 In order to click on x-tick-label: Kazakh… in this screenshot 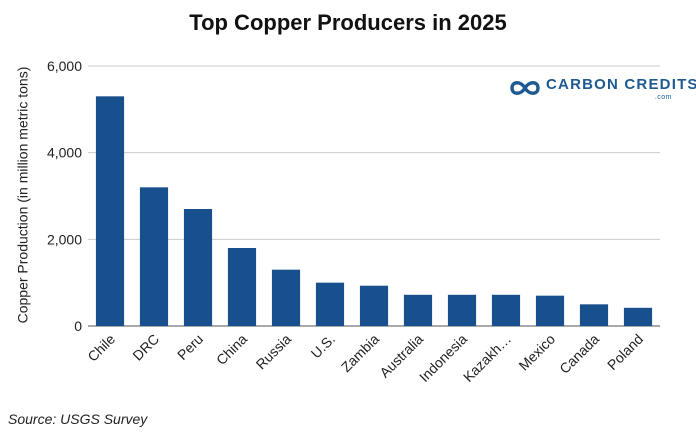, I will do `click(487, 358)`.